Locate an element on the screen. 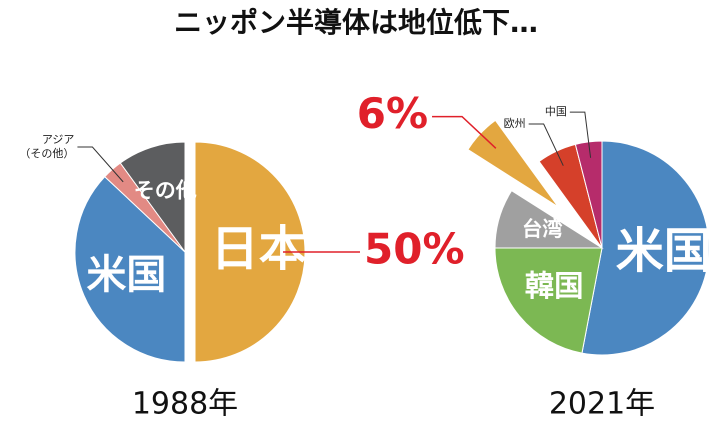  value-label: 6% is located at coordinates (392, 113).